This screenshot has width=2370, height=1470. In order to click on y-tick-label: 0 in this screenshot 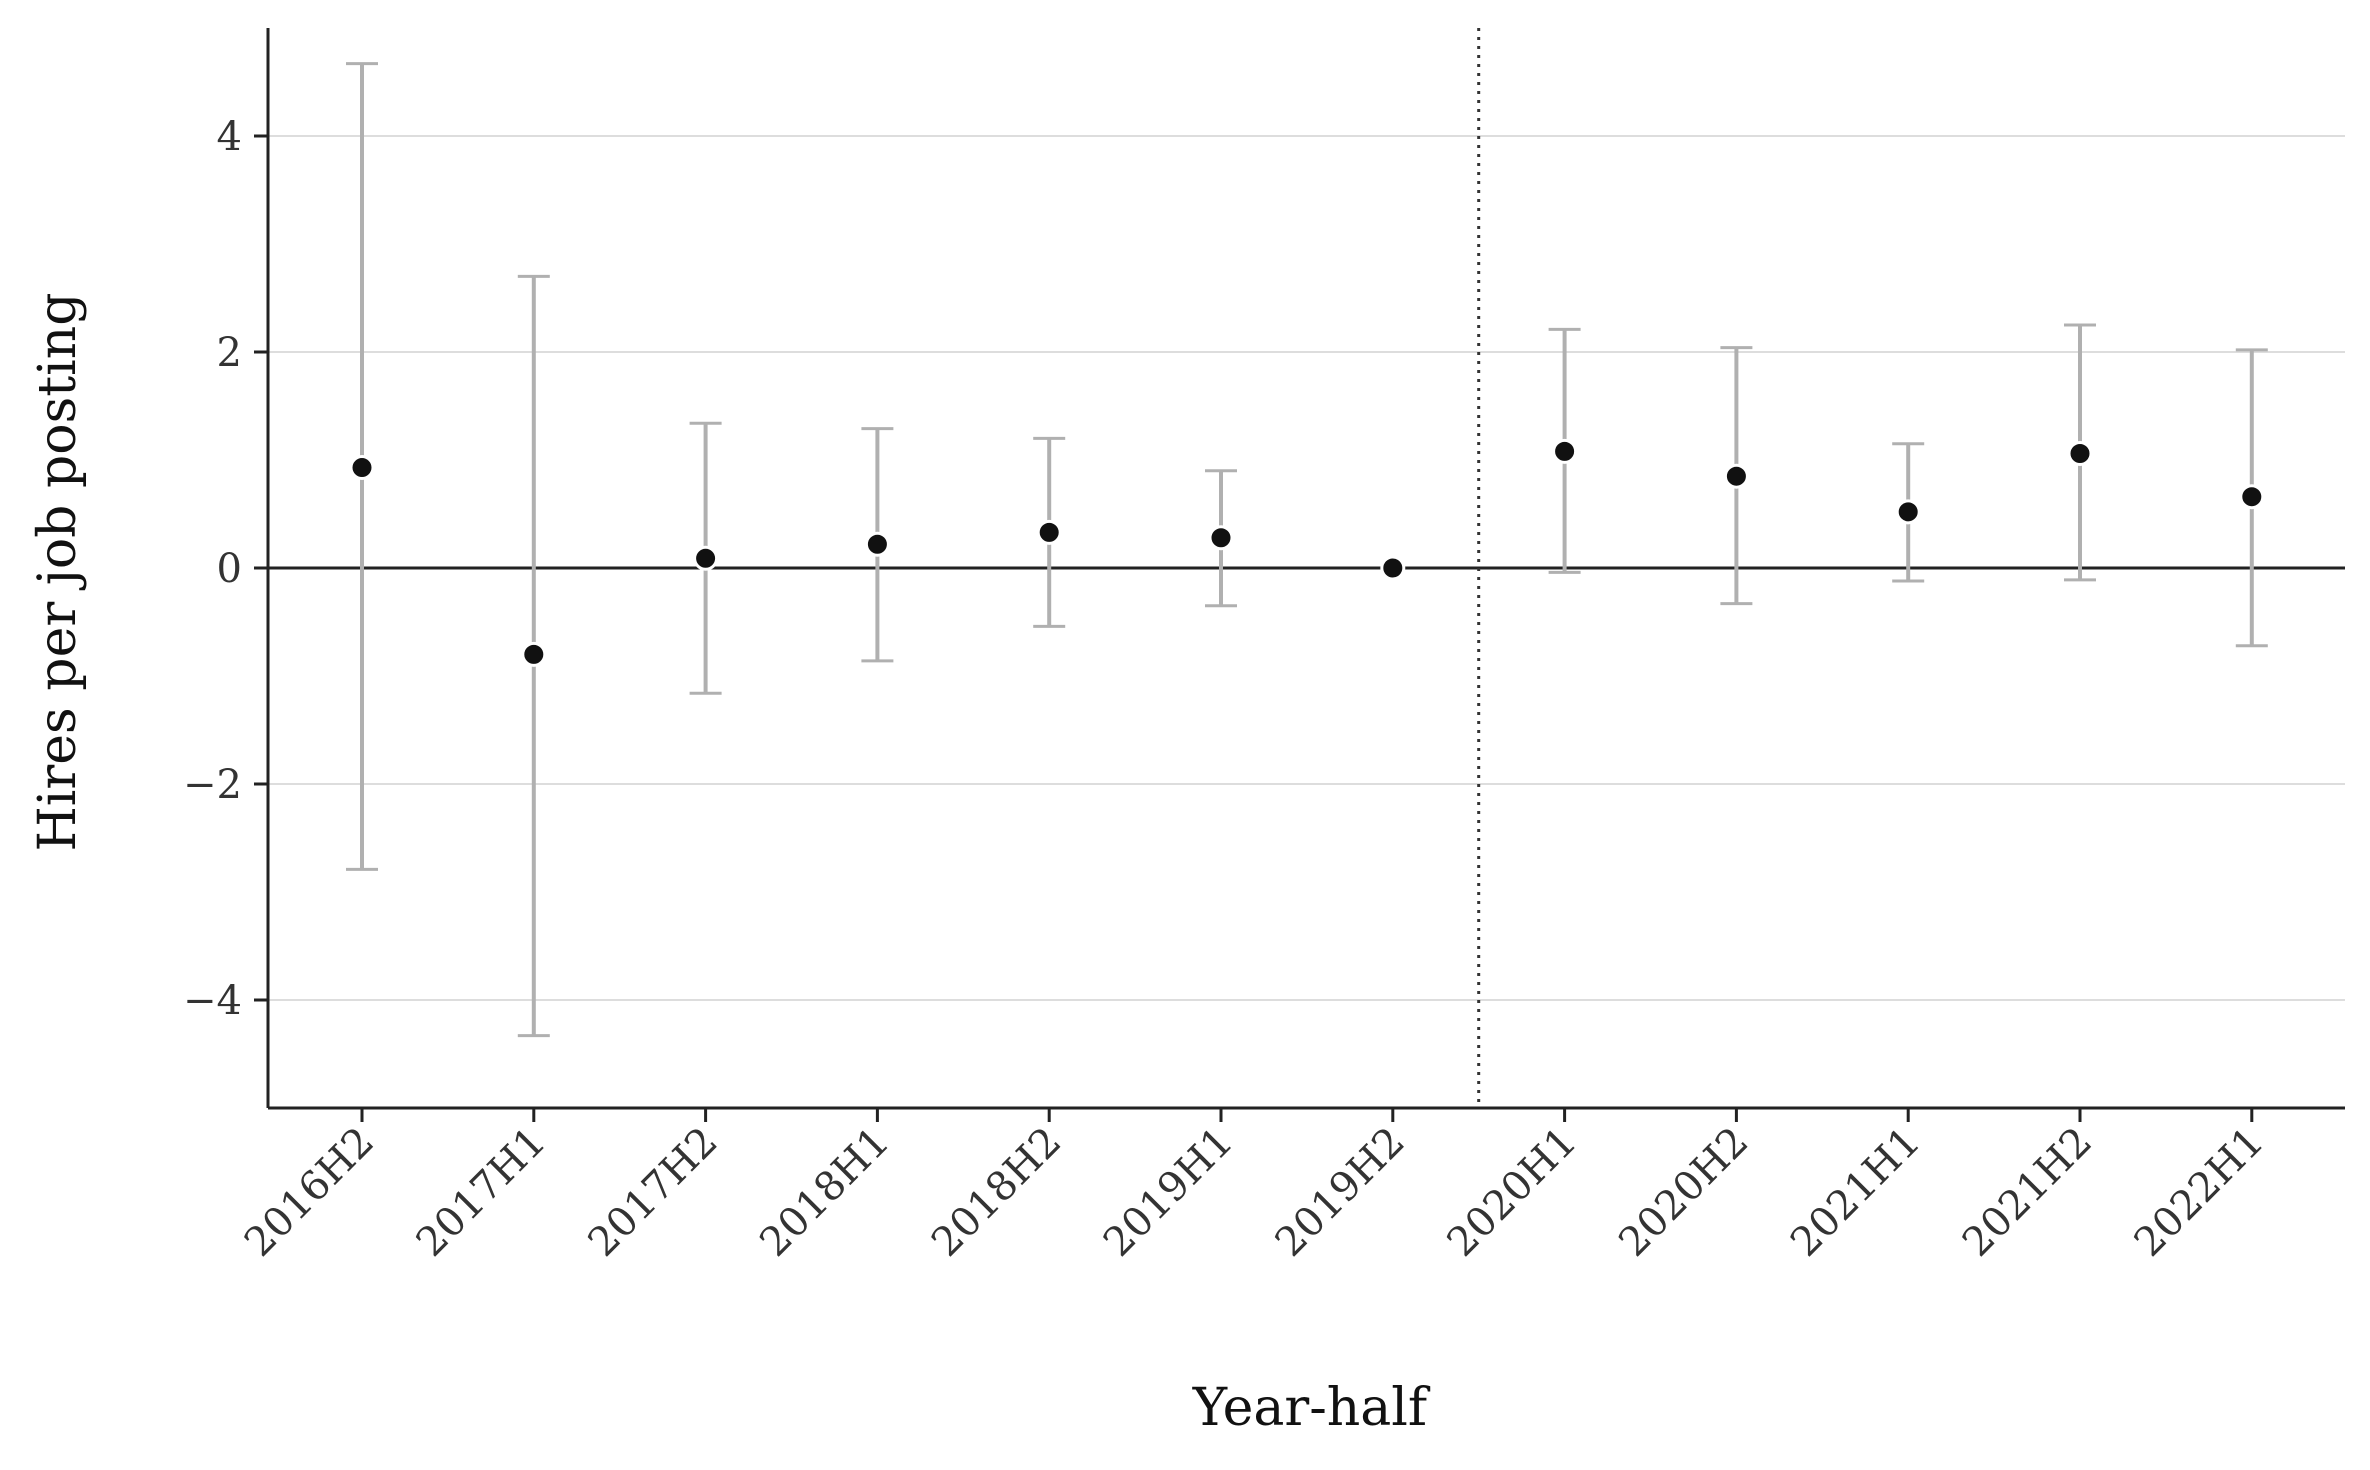, I will do `click(229, 569)`.